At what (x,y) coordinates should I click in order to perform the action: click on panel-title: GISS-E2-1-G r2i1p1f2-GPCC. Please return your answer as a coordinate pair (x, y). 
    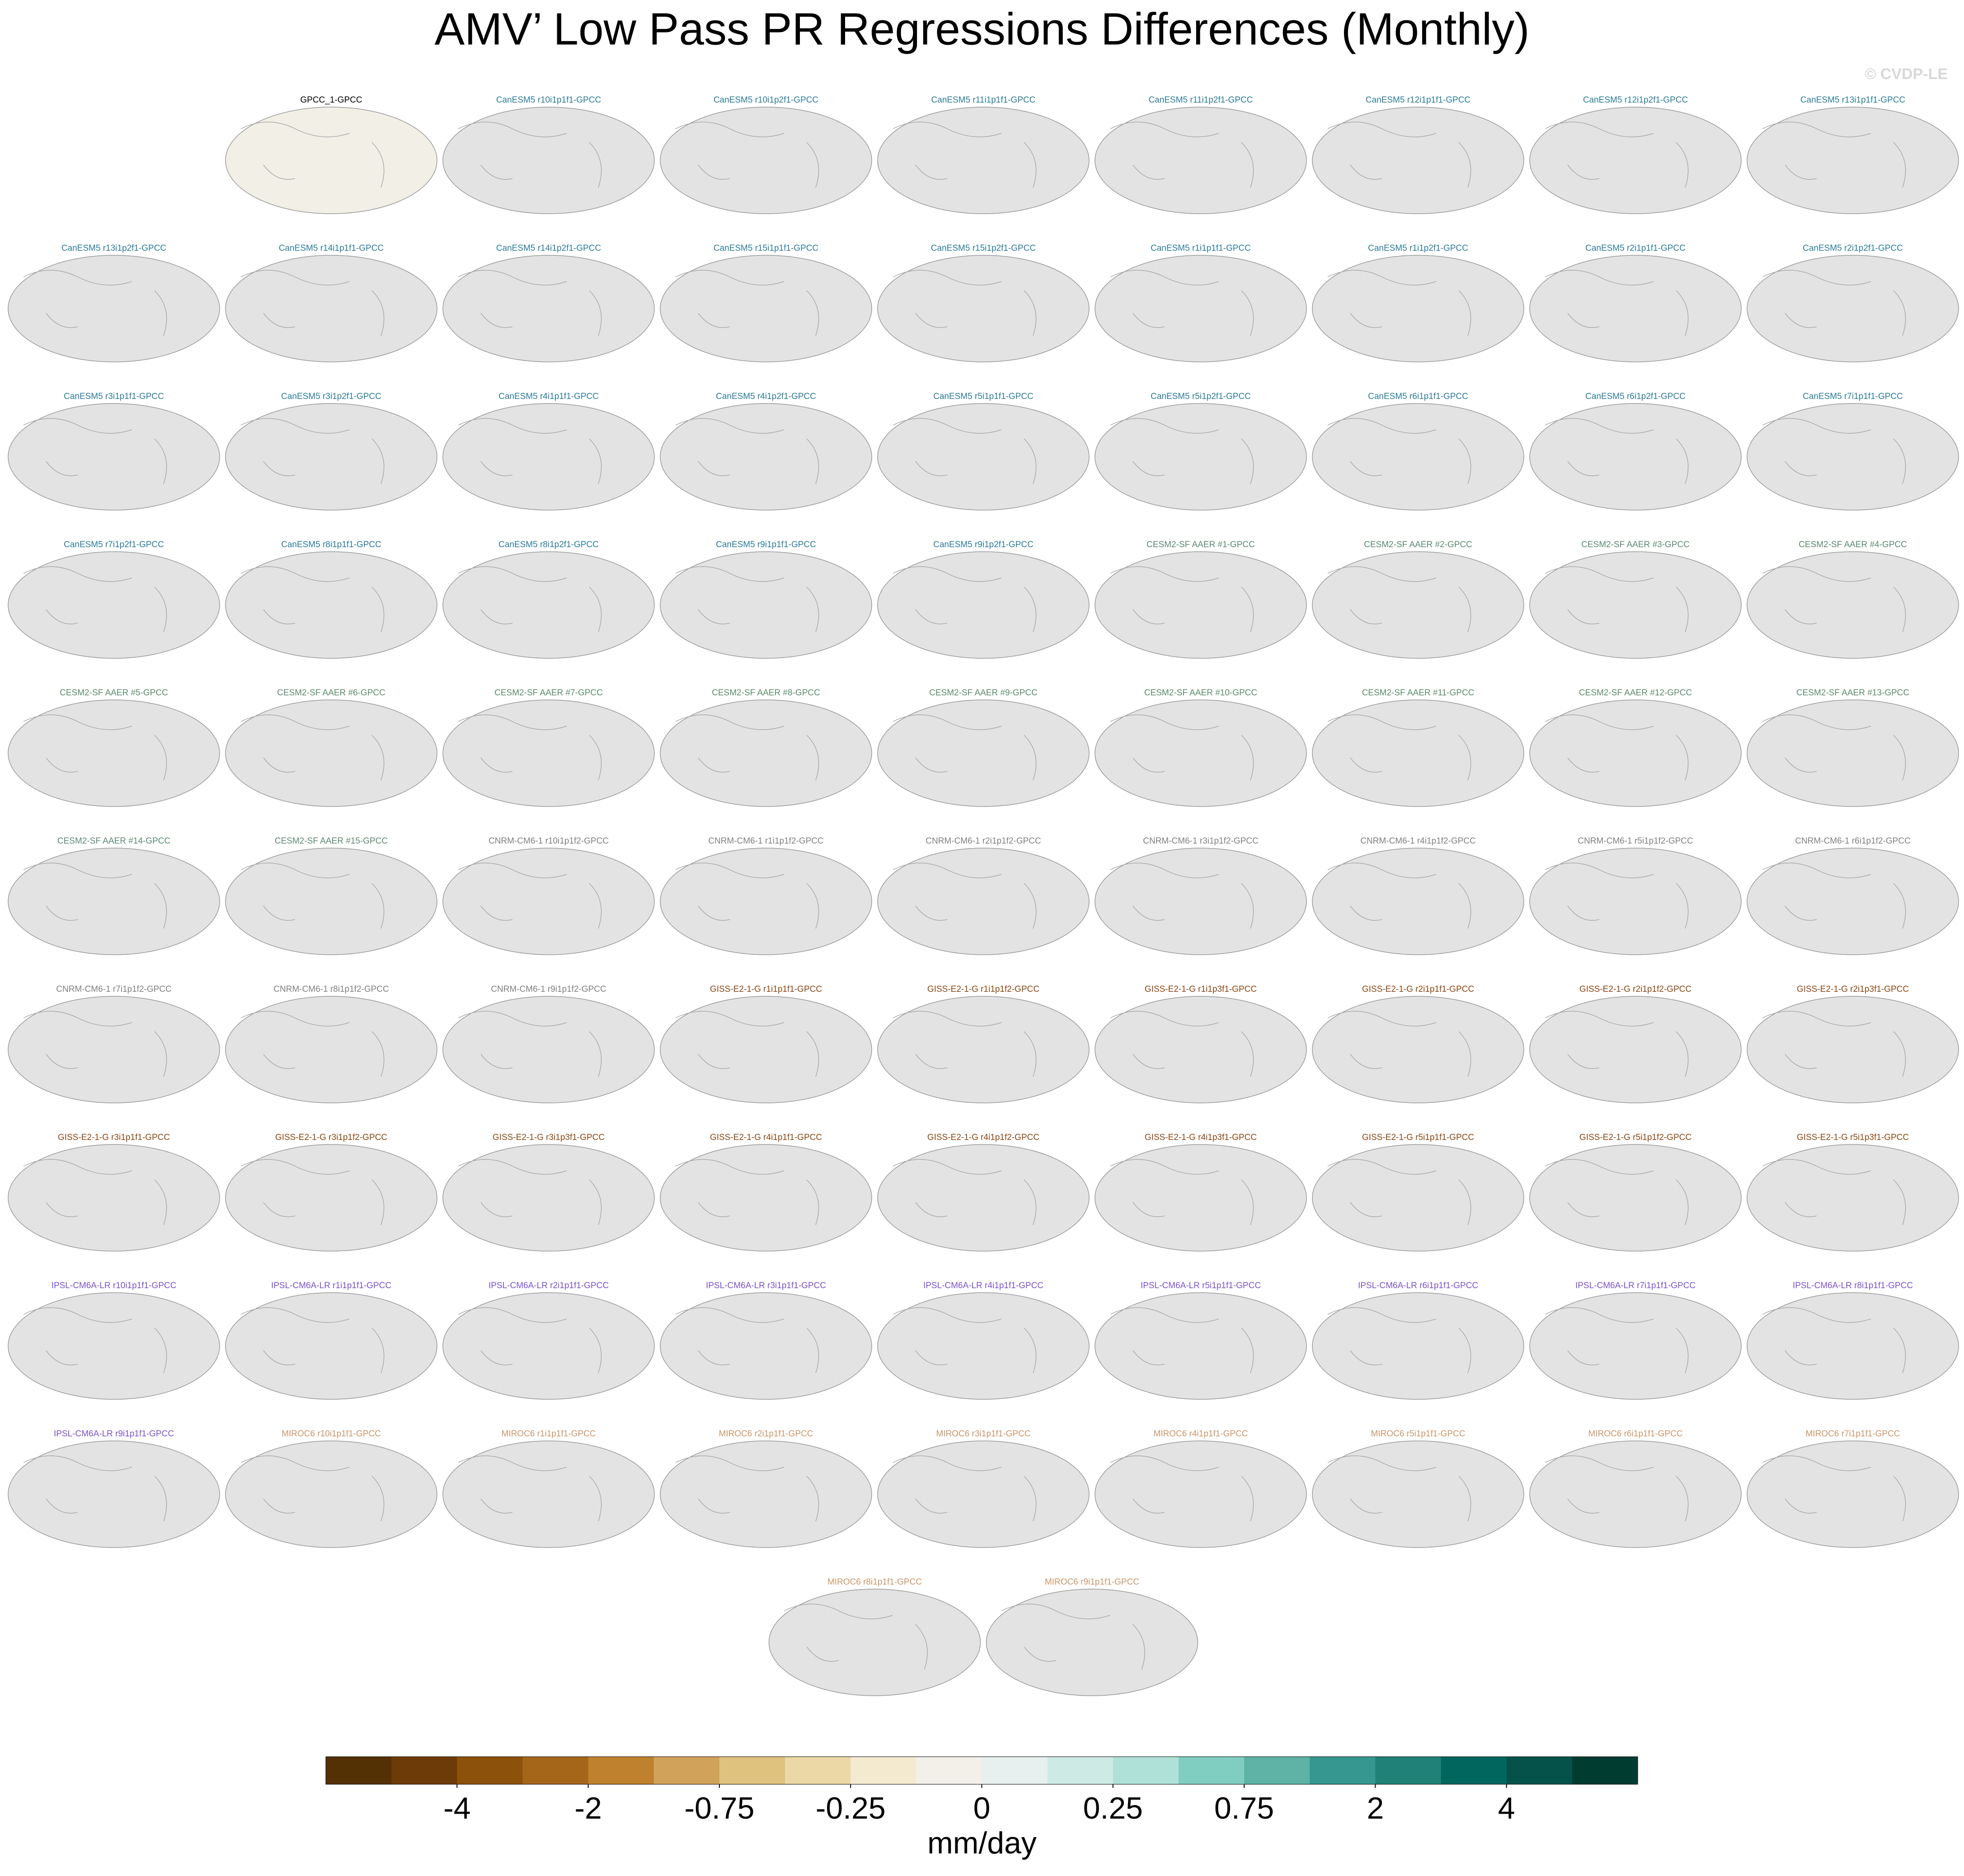
    Looking at the image, I should click on (1635, 989).